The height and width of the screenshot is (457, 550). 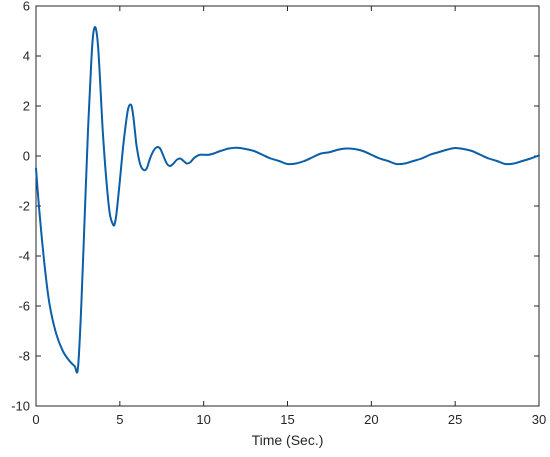 What do you see at coordinates (35, 419) in the screenshot?
I see `x-tick-label: 0` at bounding box center [35, 419].